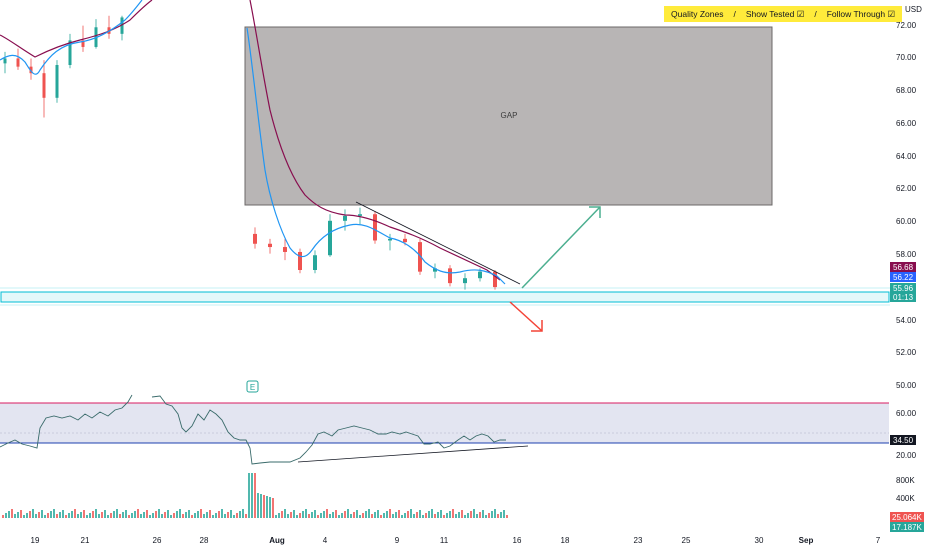 This screenshot has height=550, width=932. What do you see at coordinates (903, 297) in the screenshot?
I see `countdown-value: 01:13` at bounding box center [903, 297].